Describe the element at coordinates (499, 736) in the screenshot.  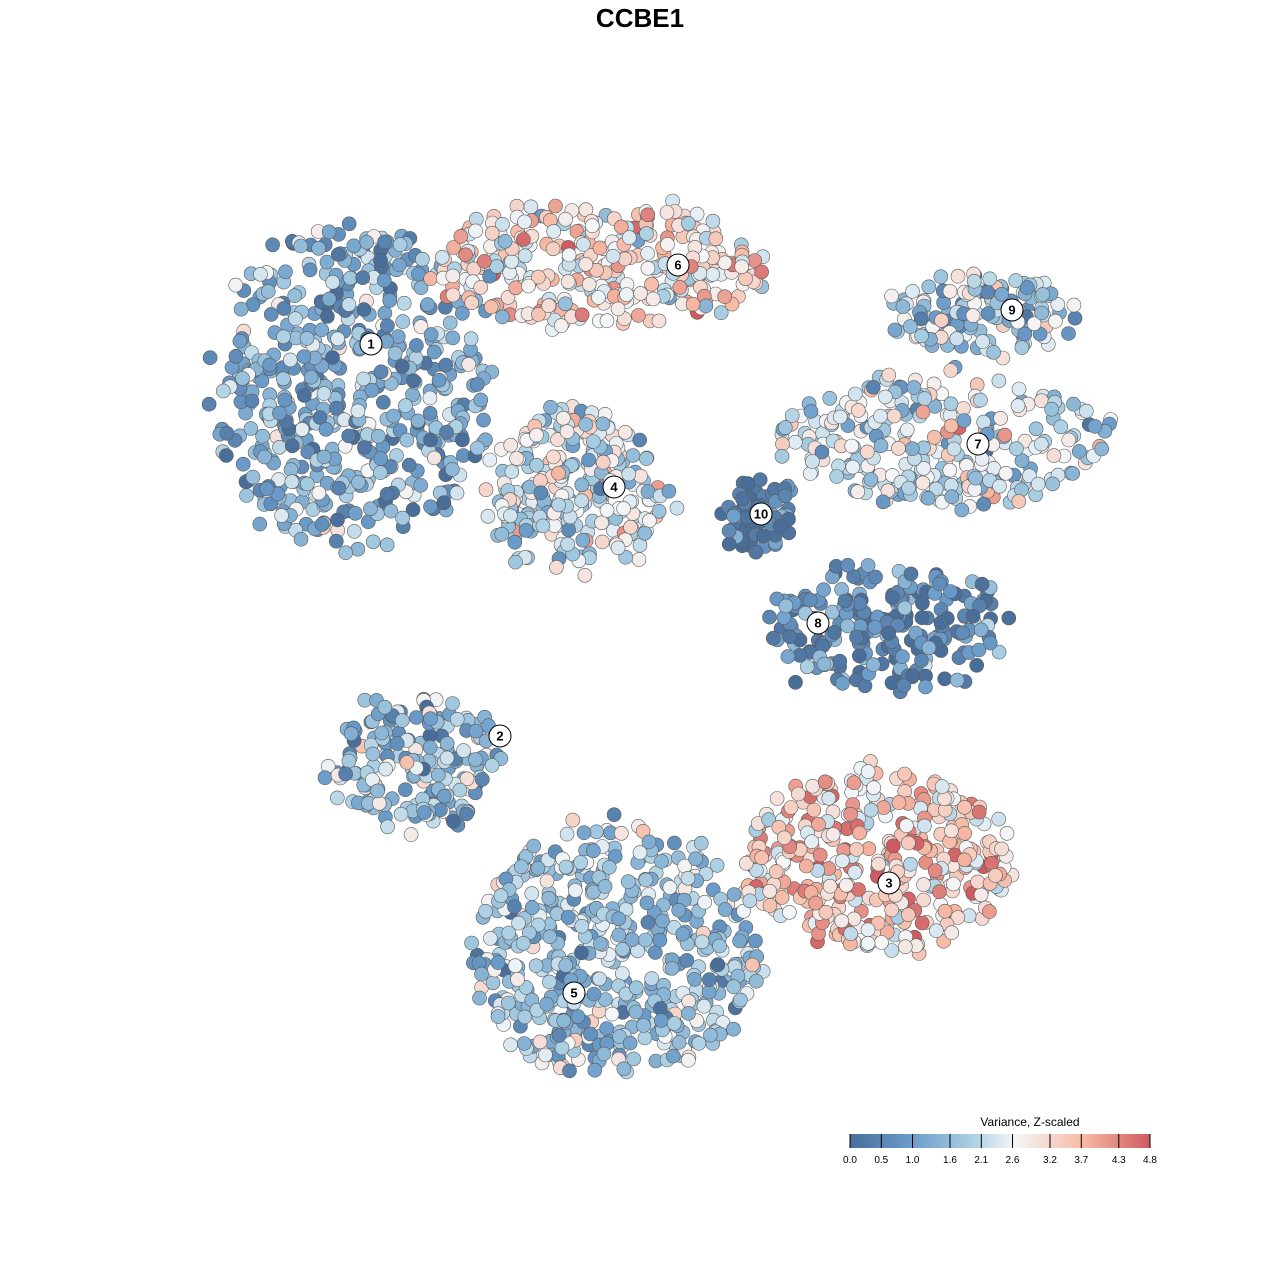
I see `cluster-label-text: 2` at that location.